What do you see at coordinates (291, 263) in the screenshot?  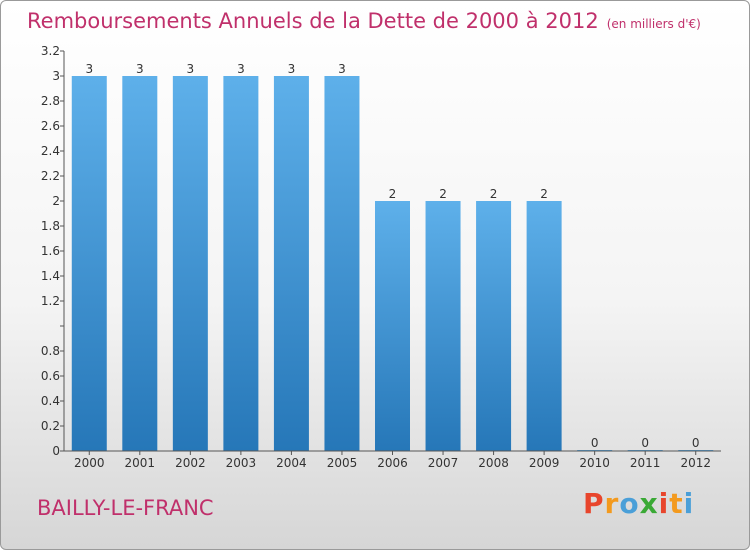 I see `bar-2004` at bounding box center [291, 263].